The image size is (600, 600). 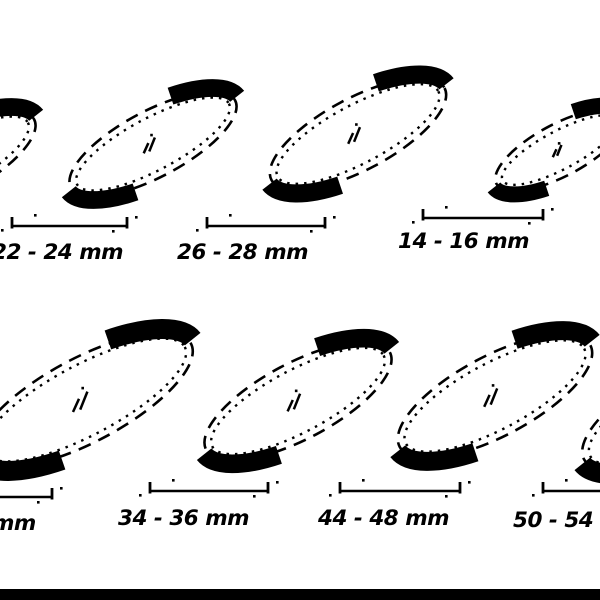 I want to click on size-unit-cut-top-left, so click(x=22, y=157).